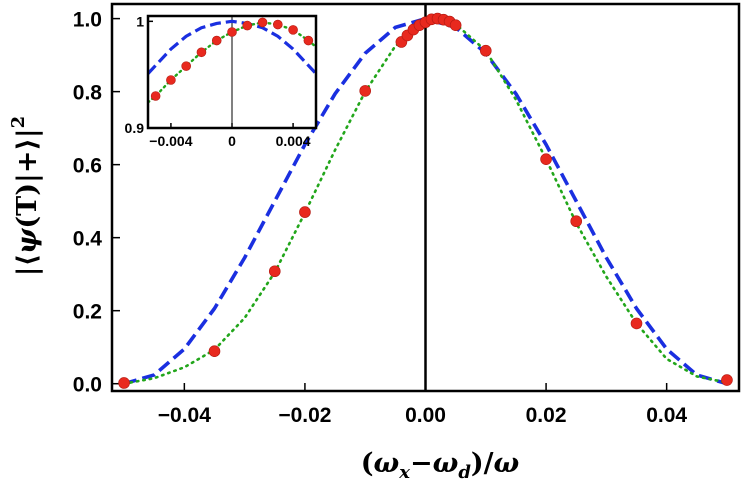  I want to click on inset-dashed-curve, so click(232, 47).